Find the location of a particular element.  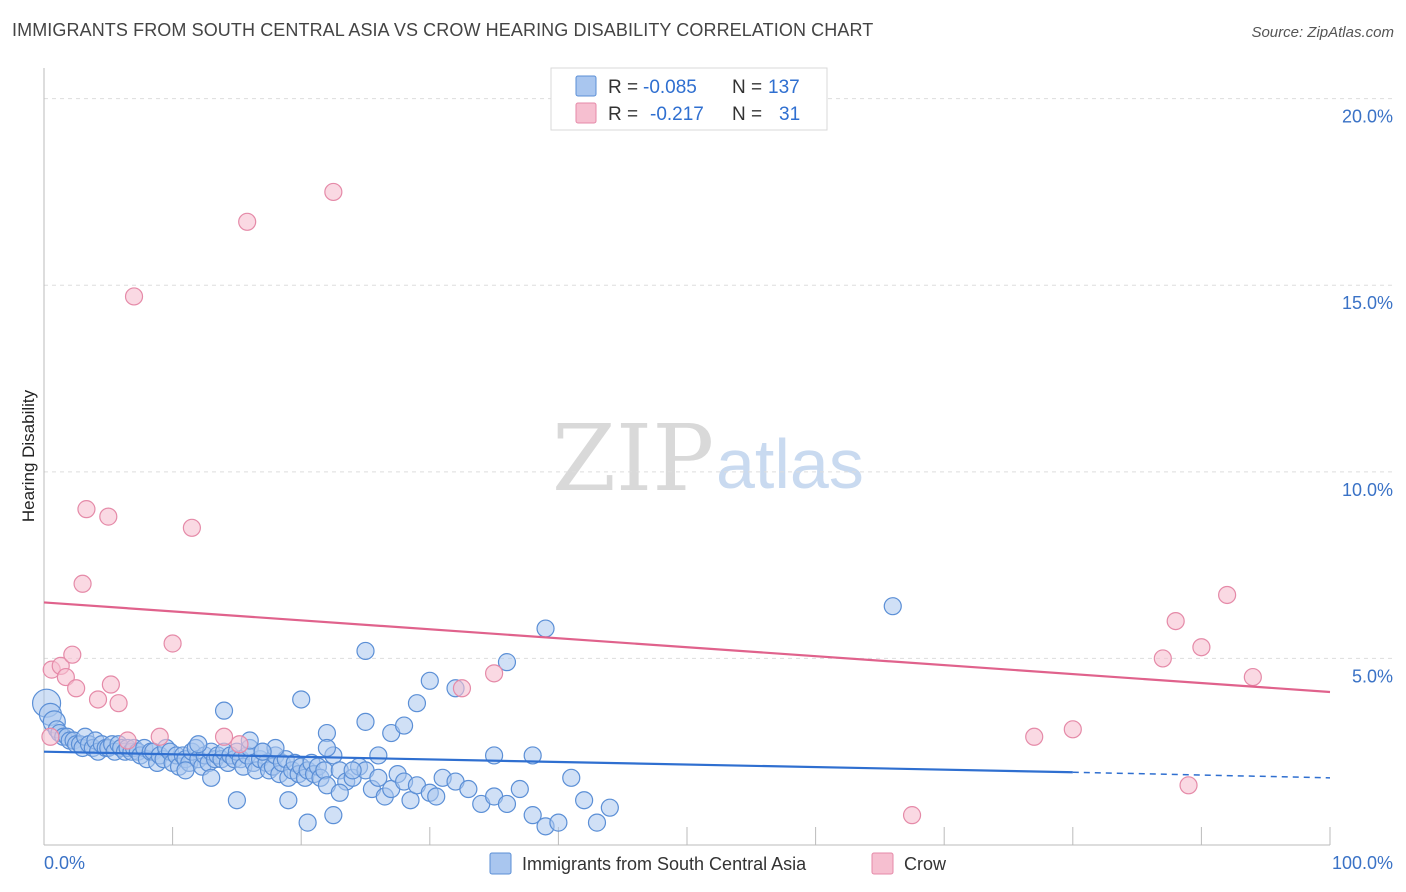

legend-swatch-blue is located at coordinates (586, 86).